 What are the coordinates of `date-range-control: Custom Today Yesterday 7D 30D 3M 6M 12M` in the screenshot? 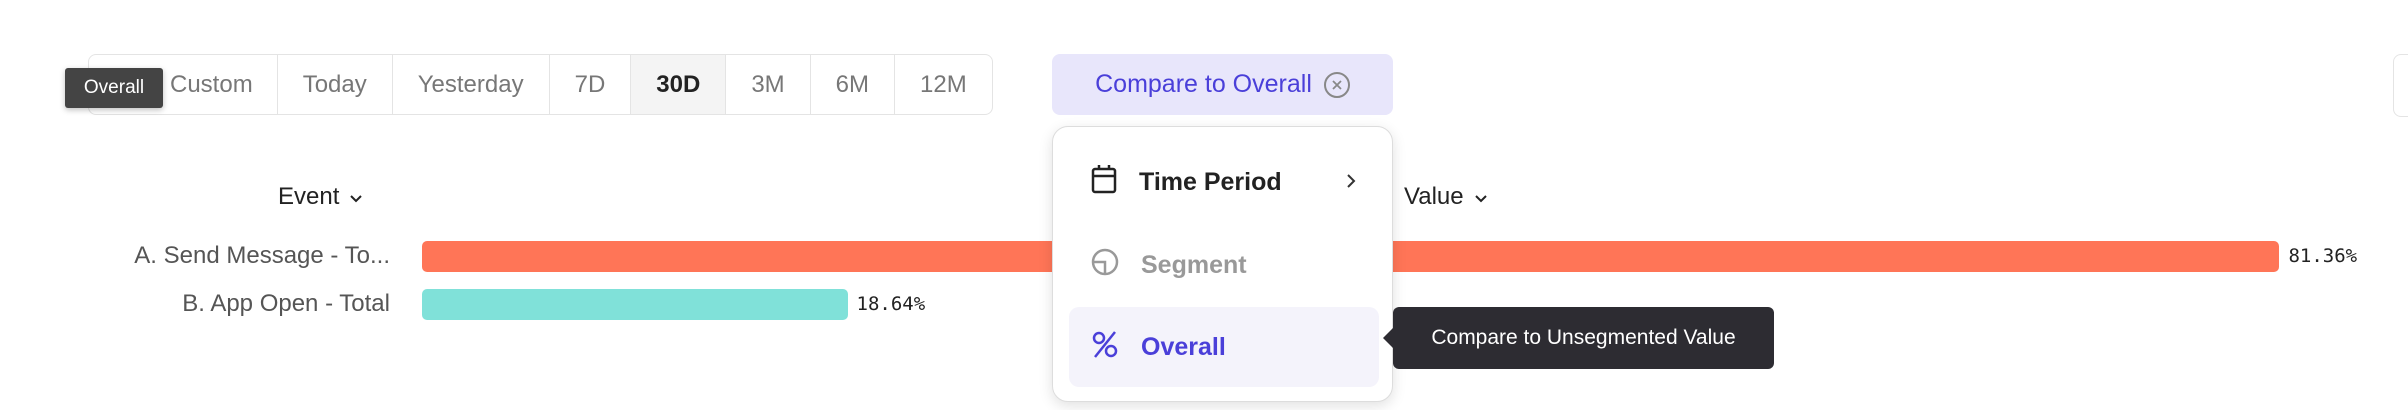 It's located at (540, 84).